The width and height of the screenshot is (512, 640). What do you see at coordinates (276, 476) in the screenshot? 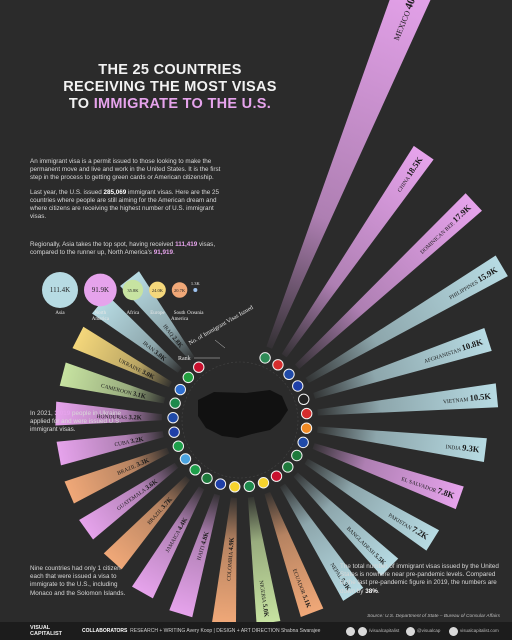
I see `flag-nepal` at bounding box center [276, 476].